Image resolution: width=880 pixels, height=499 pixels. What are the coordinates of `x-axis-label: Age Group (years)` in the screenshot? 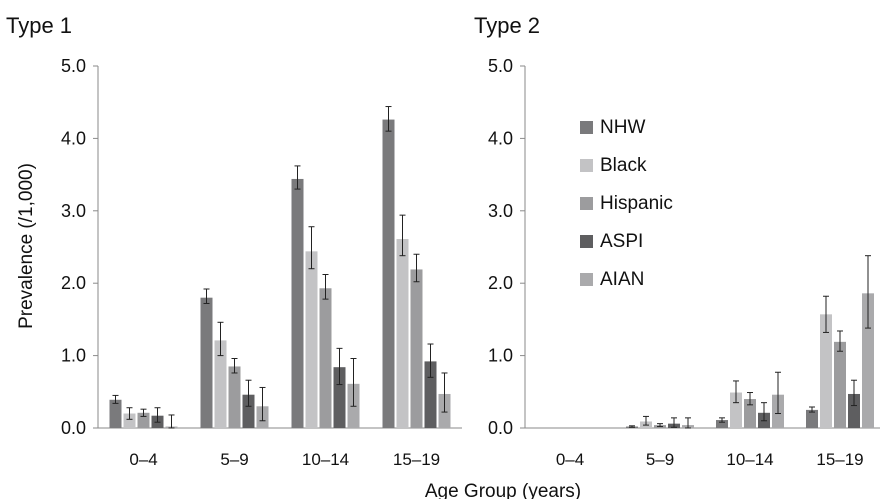 It's located at (503, 490).